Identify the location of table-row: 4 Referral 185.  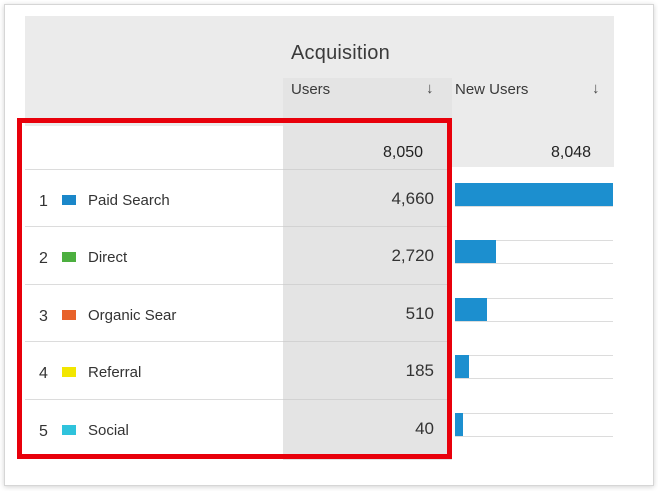
(322, 370).